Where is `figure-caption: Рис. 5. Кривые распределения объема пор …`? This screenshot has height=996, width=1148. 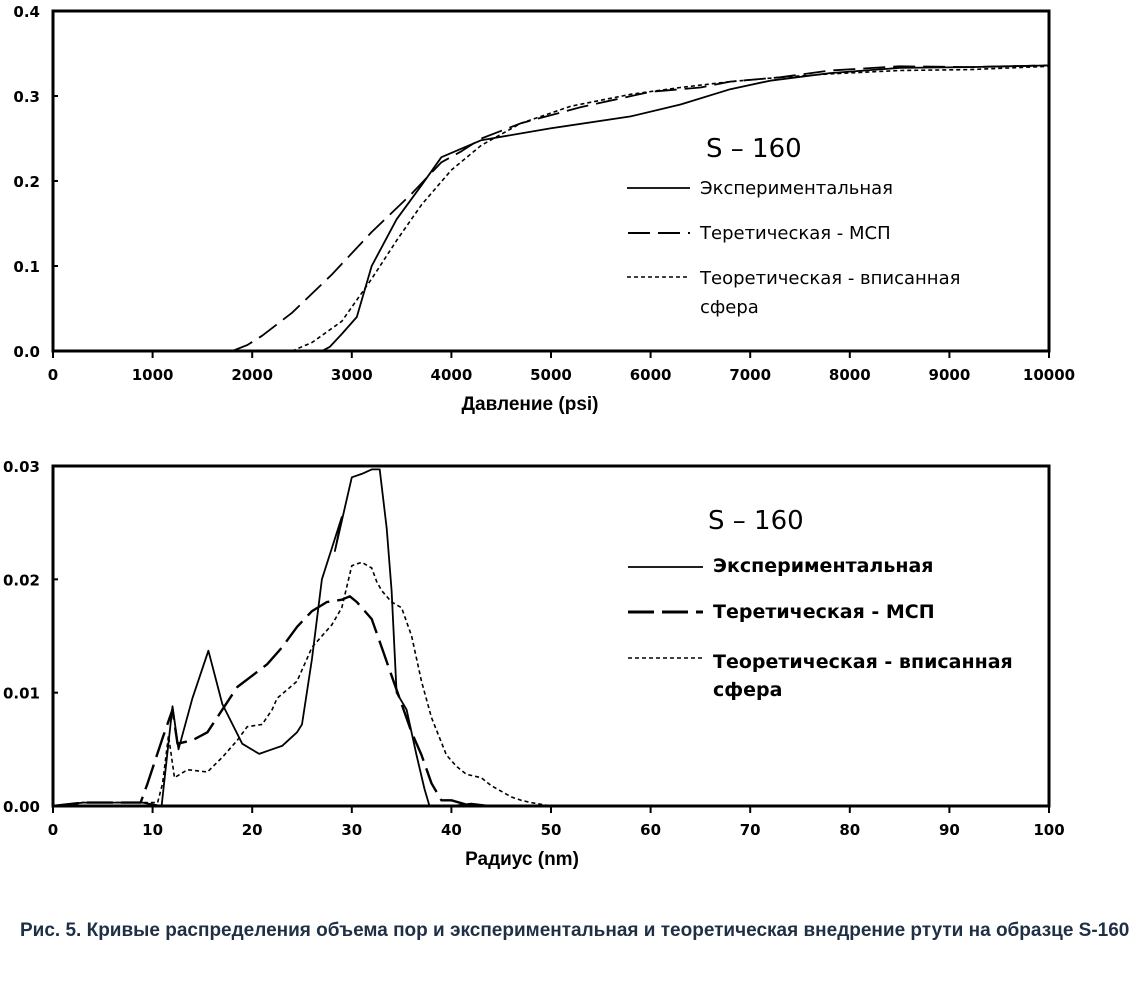
figure-caption: Рис. 5. Кривые распределения объема пор … is located at coordinates (575, 930).